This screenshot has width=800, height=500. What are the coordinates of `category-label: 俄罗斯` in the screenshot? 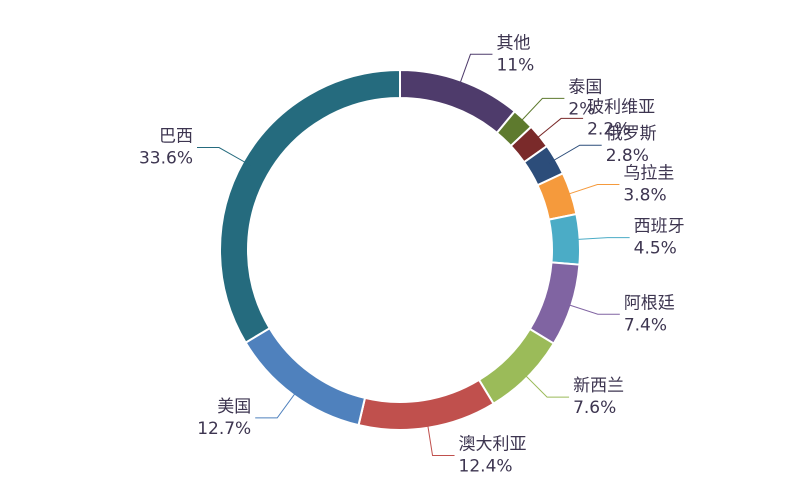 It's located at (631, 134).